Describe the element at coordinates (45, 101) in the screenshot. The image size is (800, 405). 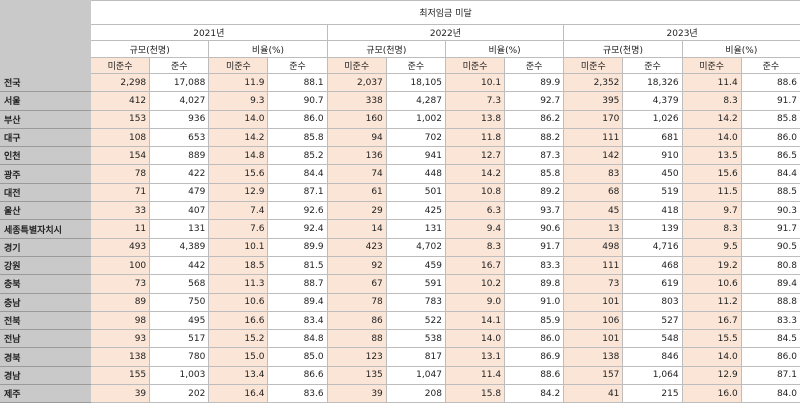
I see `region-label: 서울` at that location.